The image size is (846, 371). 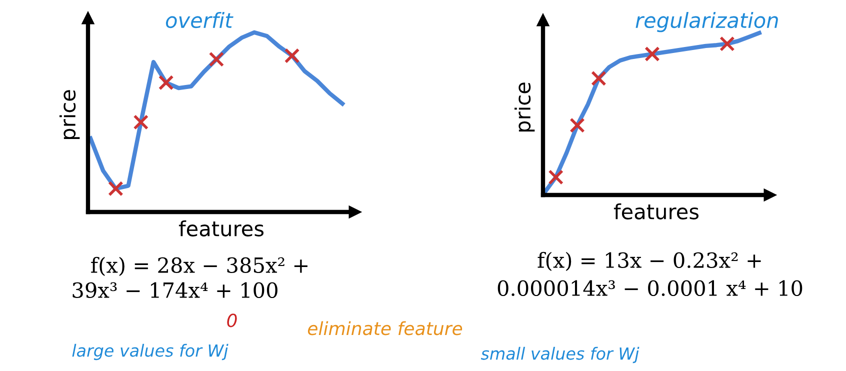 I want to click on chart-title: regularization, so click(x=707, y=22).